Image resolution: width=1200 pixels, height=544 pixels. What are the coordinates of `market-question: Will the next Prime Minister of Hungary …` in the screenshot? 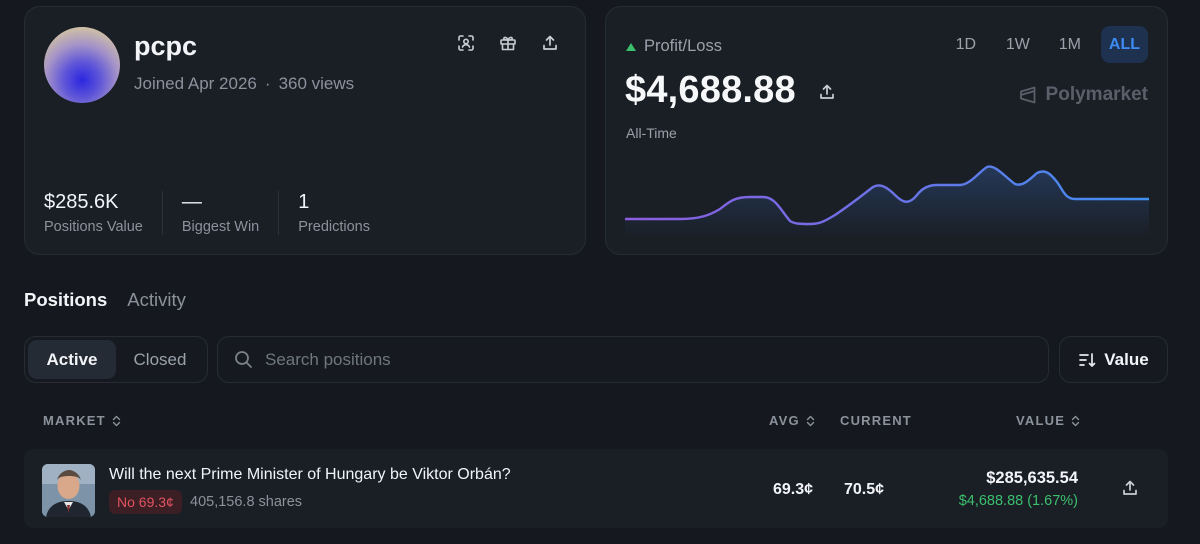 It's located at (310, 474).